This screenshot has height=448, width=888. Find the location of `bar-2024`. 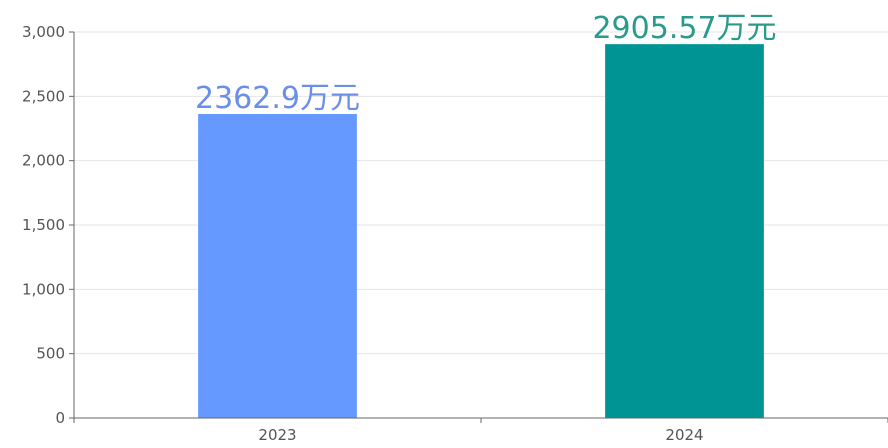

bar-2024 is located at coordinates (684, 231).